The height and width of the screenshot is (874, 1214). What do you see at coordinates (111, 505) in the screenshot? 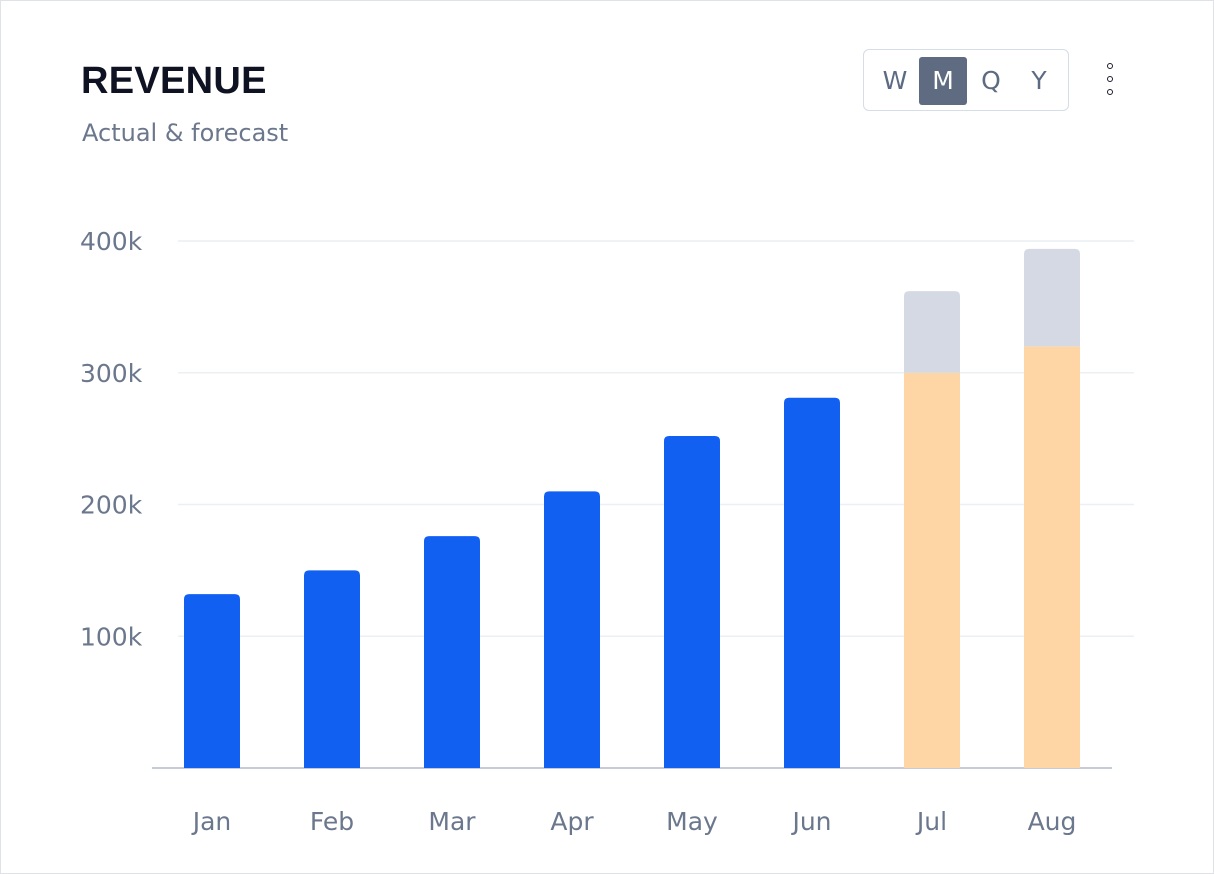
I see `y-tick-label: 200k` at bounding box center [111, 505].